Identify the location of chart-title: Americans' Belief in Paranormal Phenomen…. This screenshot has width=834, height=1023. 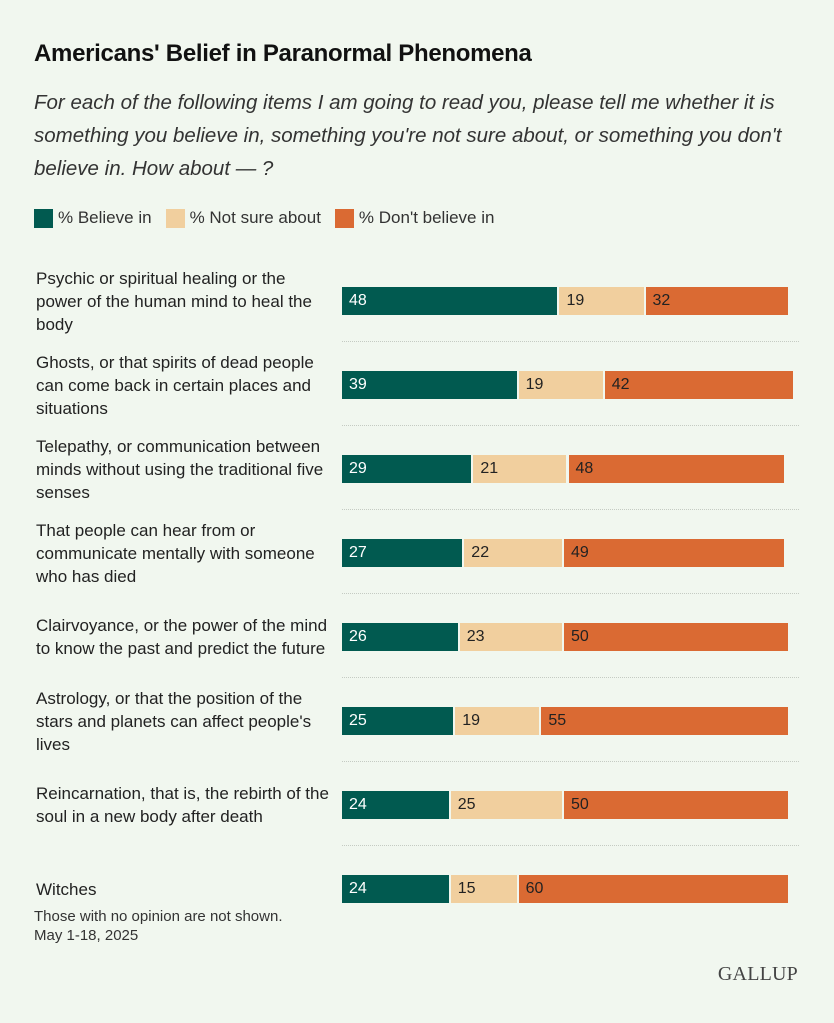
(283, 53).